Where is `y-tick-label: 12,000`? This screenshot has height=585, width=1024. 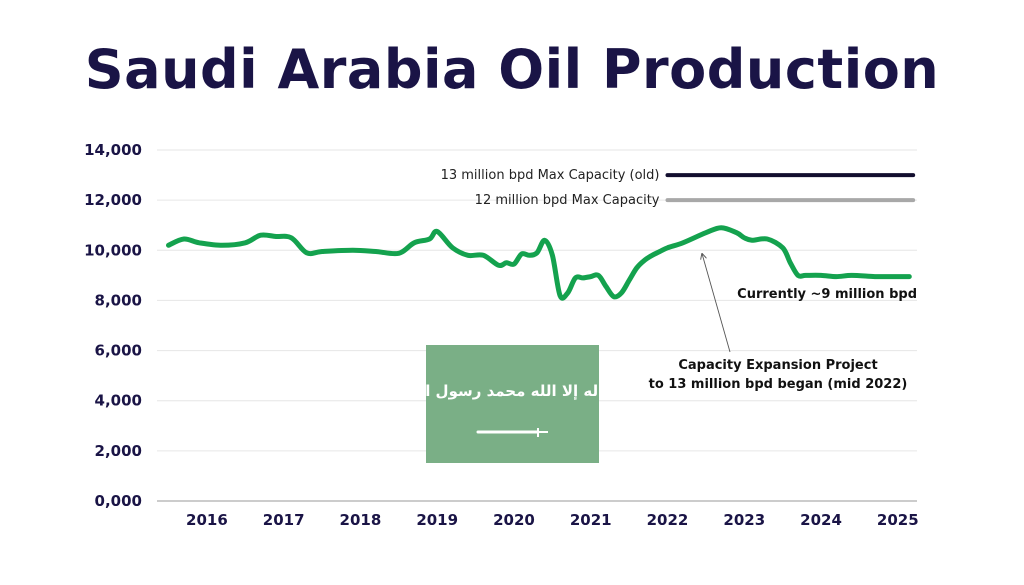 y-tick-label: 12,000 is located at coordinates (113, 200).